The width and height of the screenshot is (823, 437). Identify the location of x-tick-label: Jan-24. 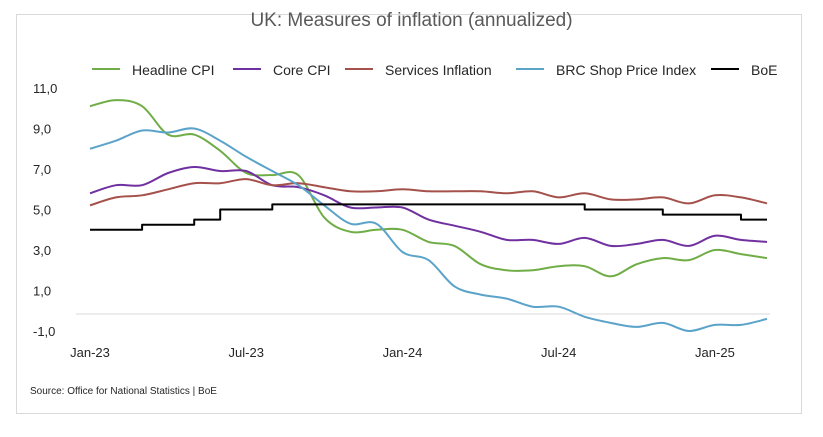
(403, 352).